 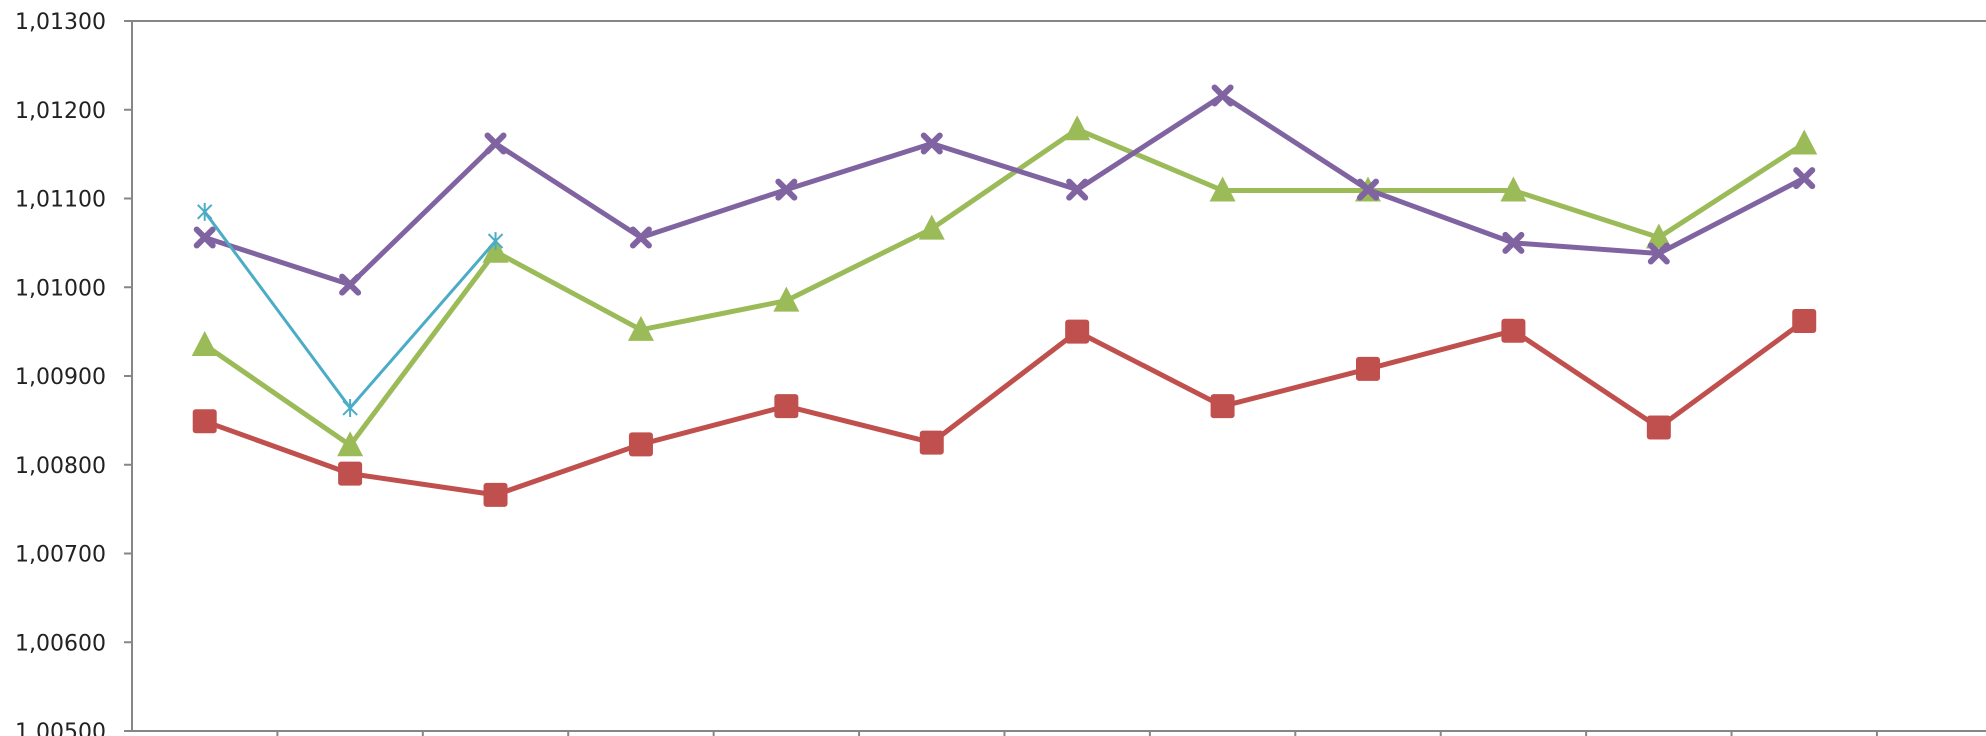 What do you see at coordinates (60, 643) in the screenshot?
I see `y-tick-label: 1,00600` at bounding box center [60, 643].